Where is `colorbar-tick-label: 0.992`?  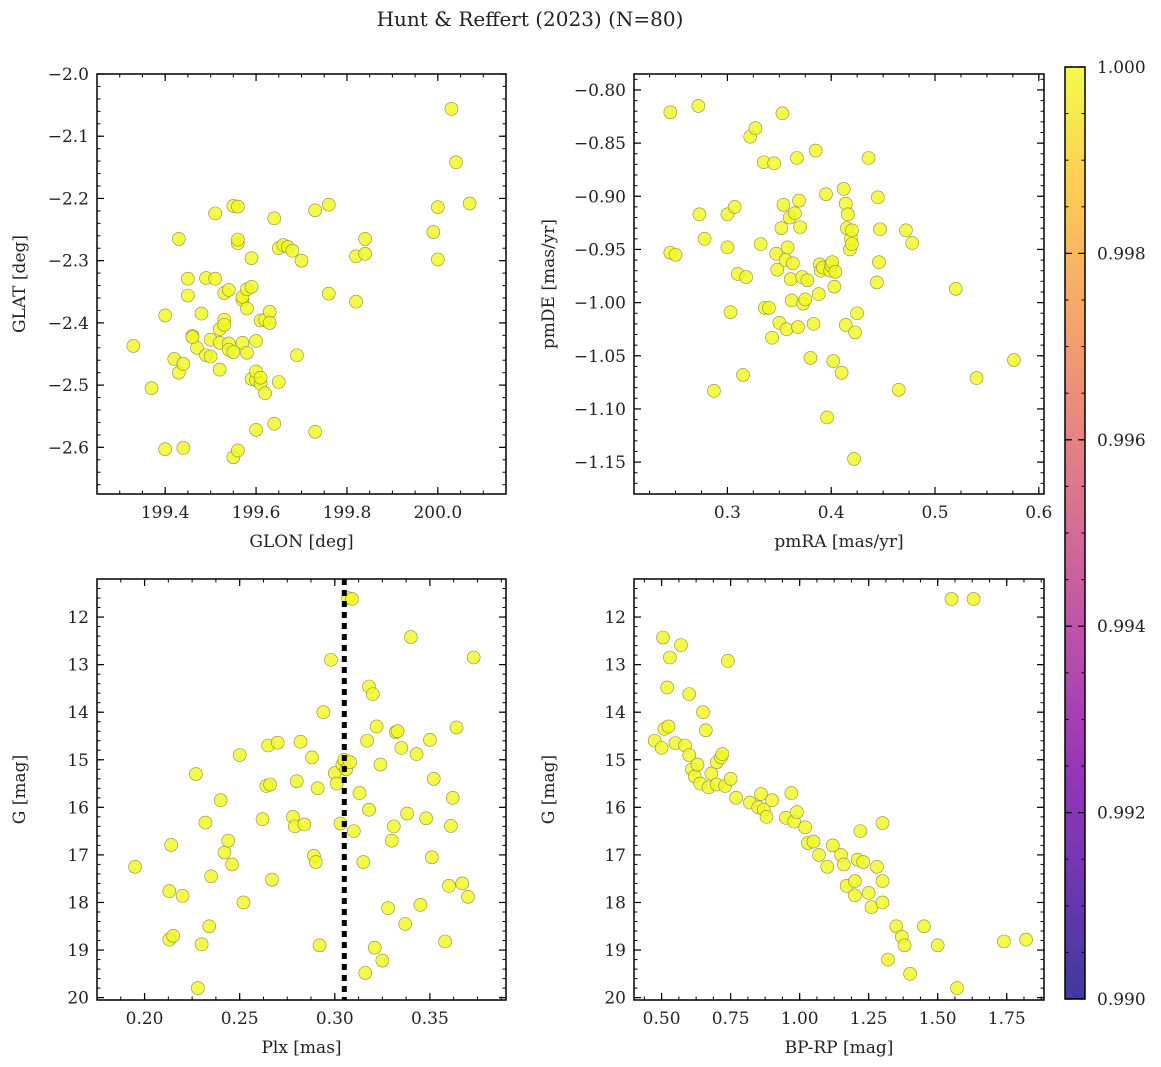
colorbar-tick-label: 0.992 is located at coordinates (1121, 814).